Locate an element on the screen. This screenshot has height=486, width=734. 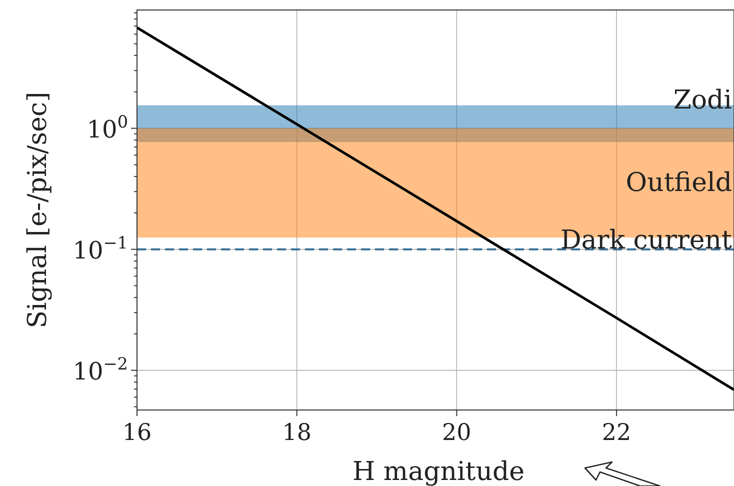
y-tick-label: 10$^{0}$ is located at coordinates (107, 127).